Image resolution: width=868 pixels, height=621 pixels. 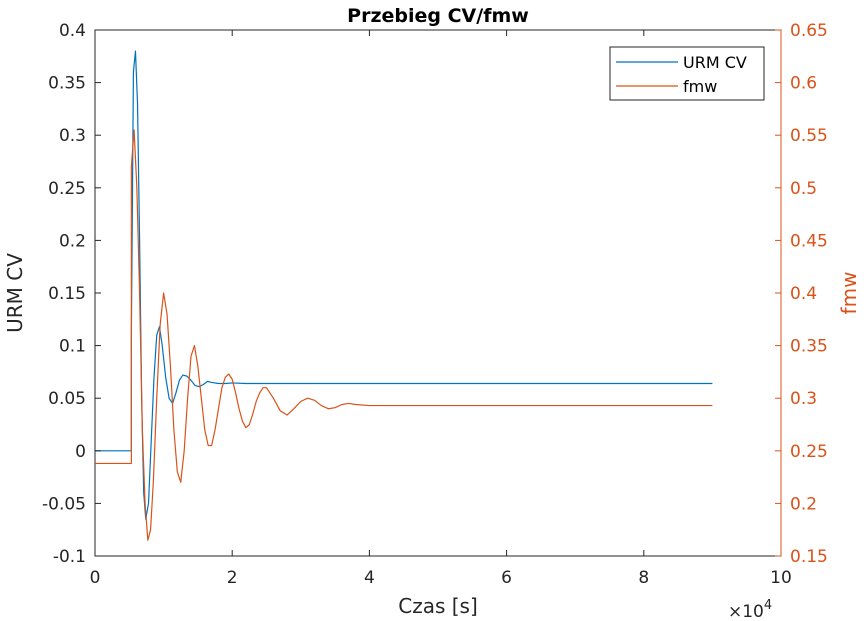 I want to click on x-axis-exponent: ×10⁴, so click(x=750, y=609).